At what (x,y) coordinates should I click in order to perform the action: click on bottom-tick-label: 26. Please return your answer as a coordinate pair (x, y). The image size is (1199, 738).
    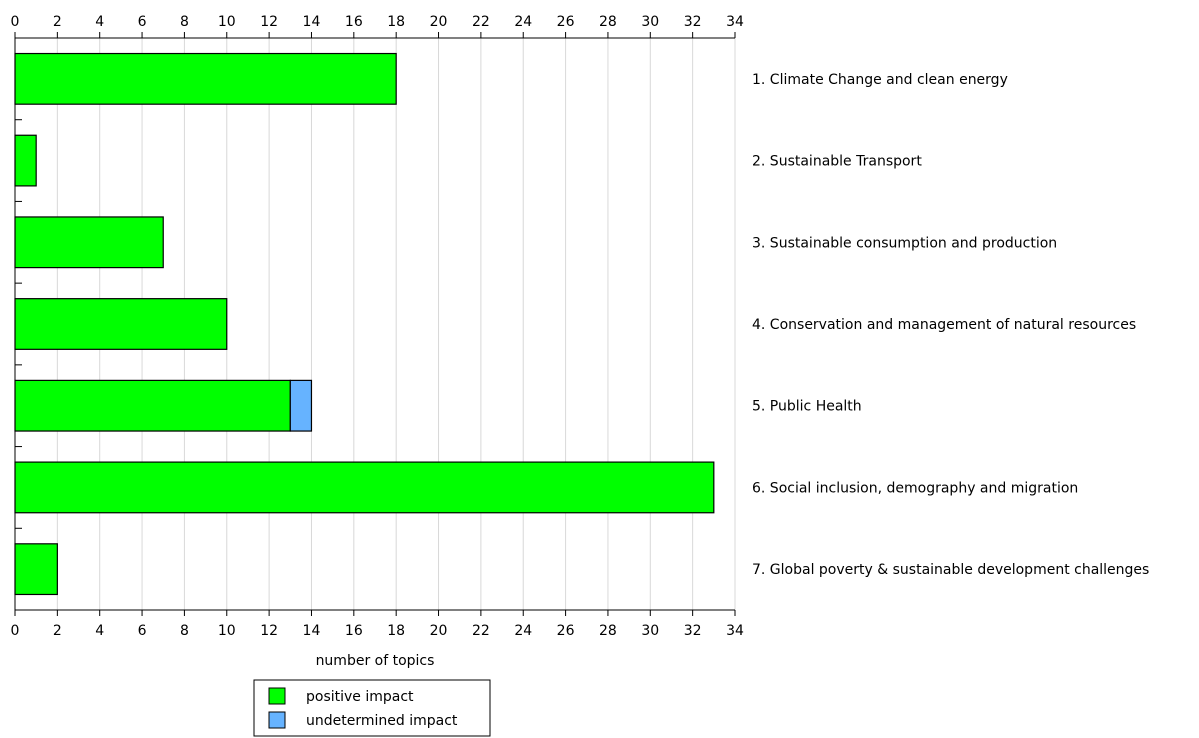
    Looking at the image, I should click on (566, 631).